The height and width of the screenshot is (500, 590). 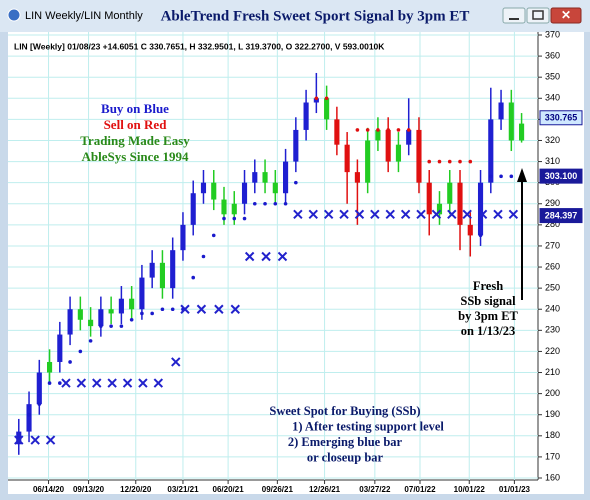 I want to click on close-button, so click(x=566, y=15).